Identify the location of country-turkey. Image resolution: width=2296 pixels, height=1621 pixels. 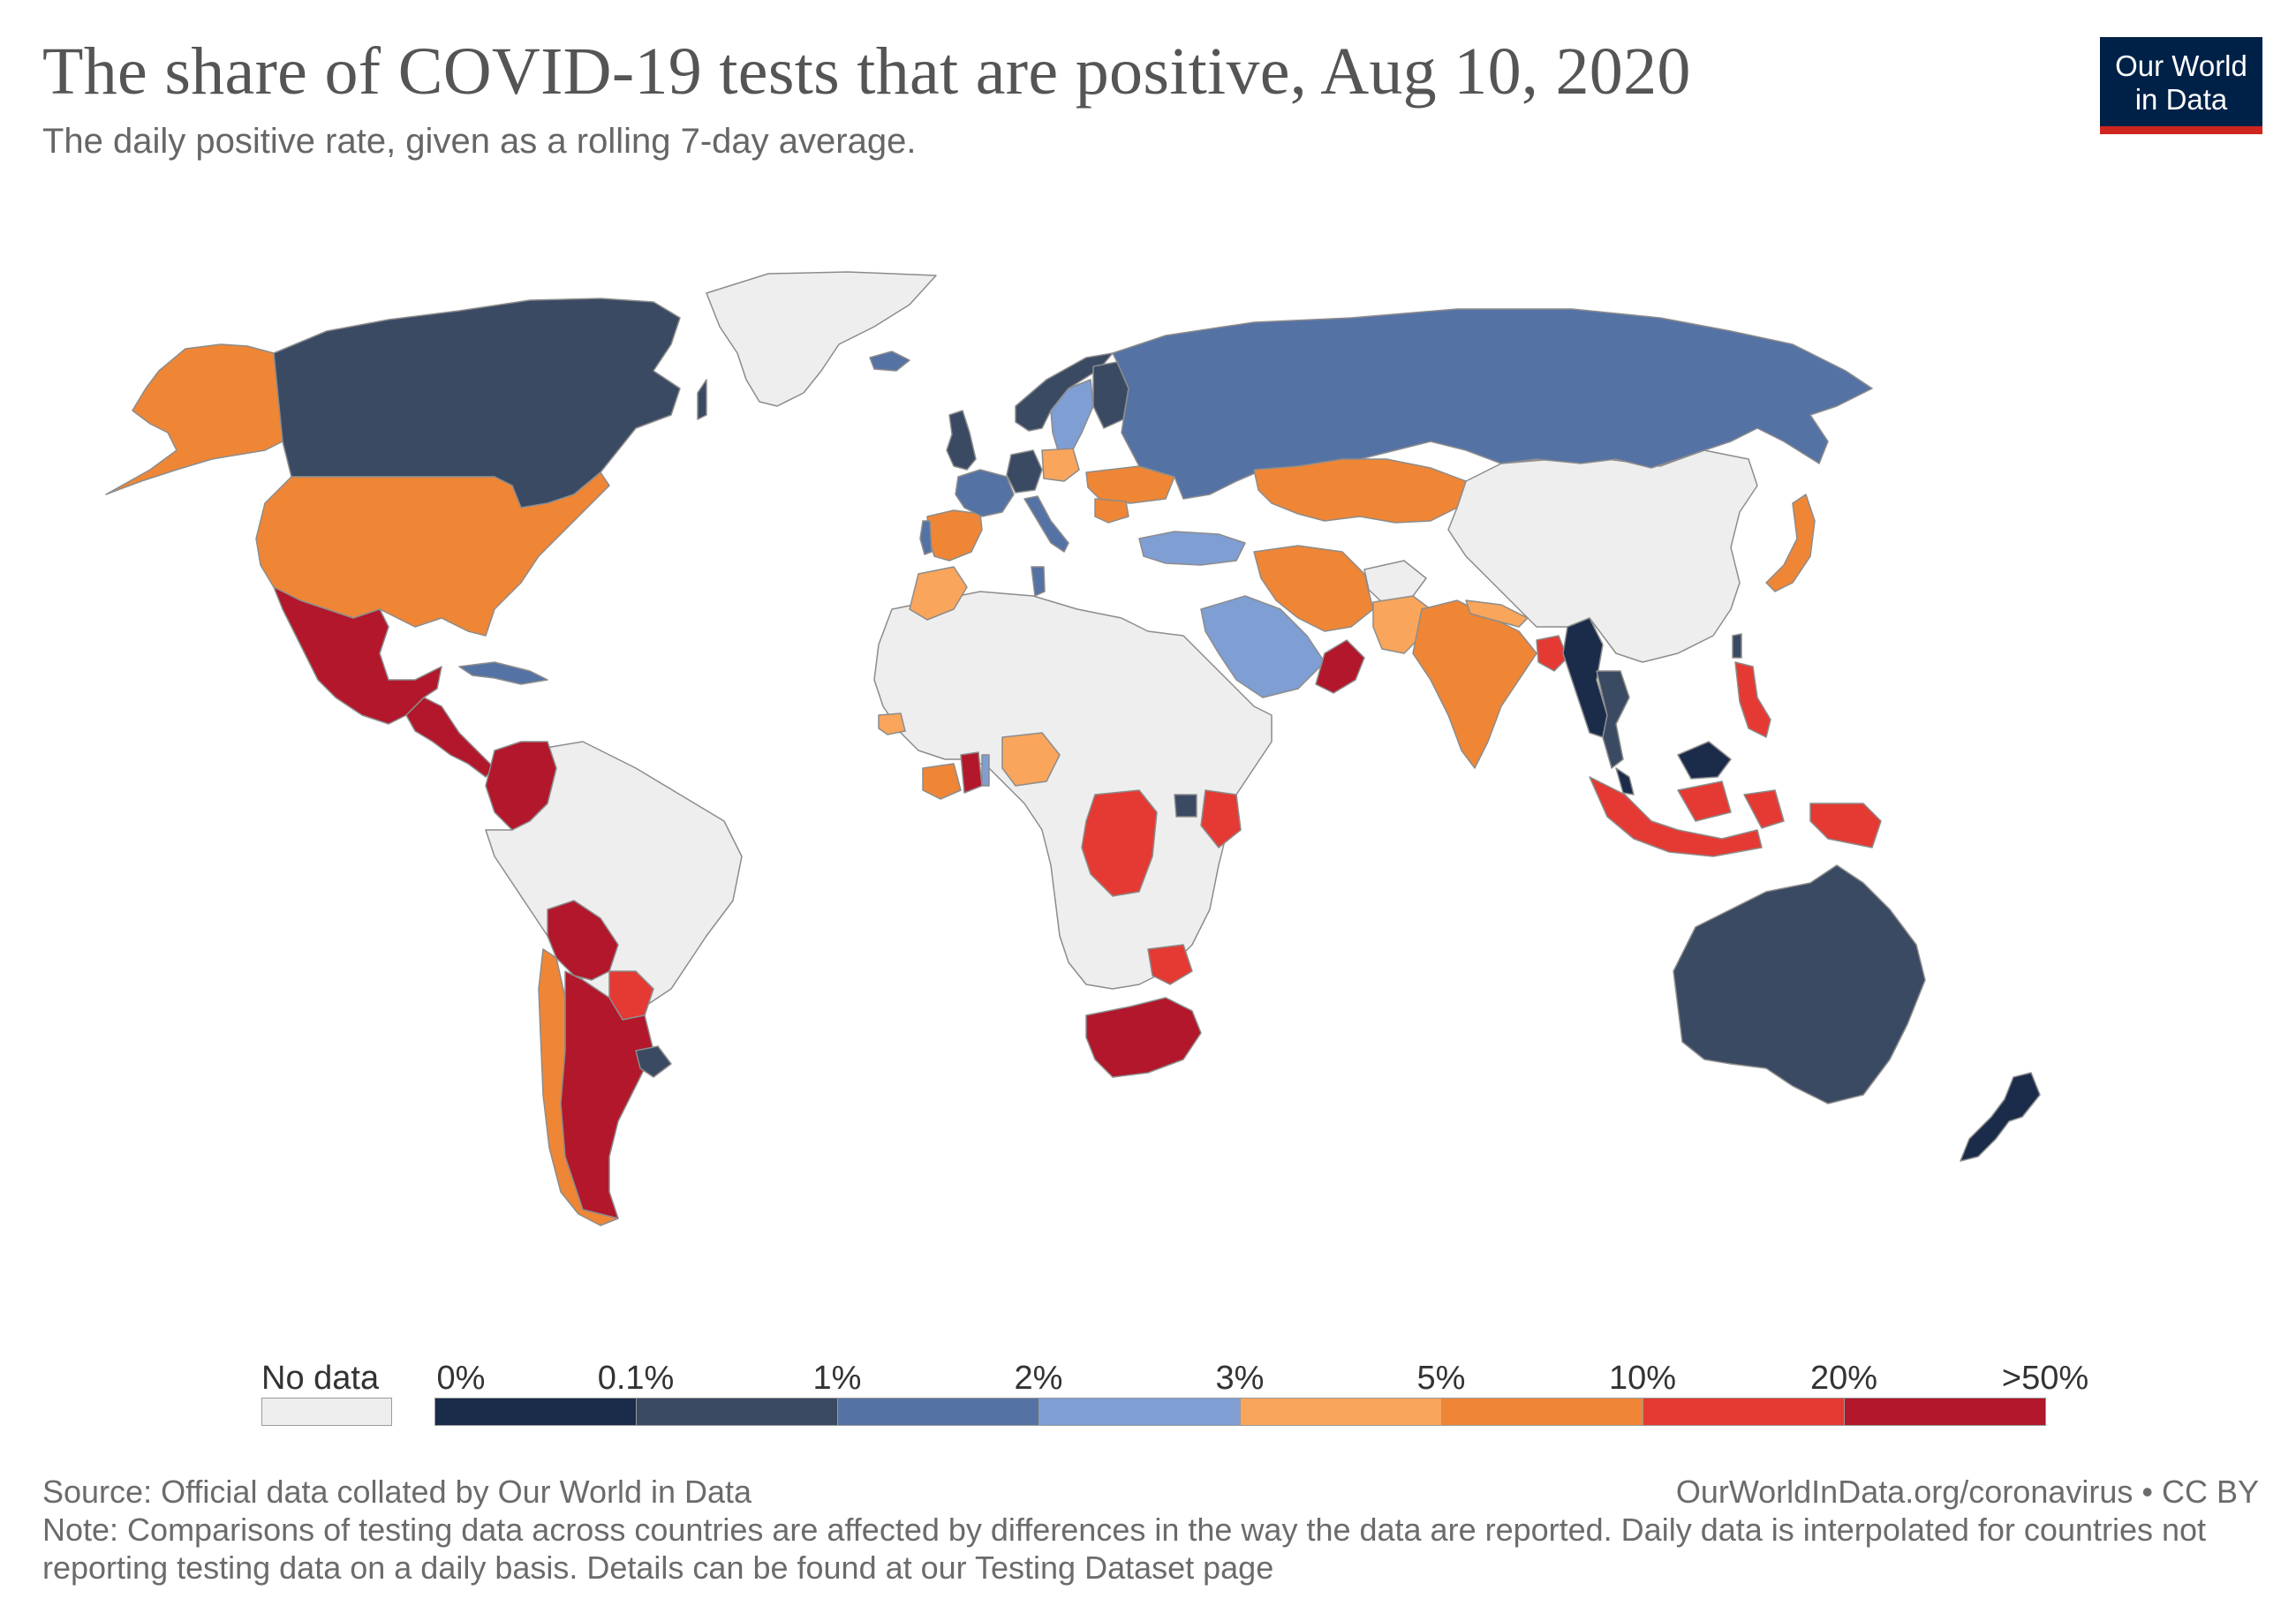
(1192, 548).